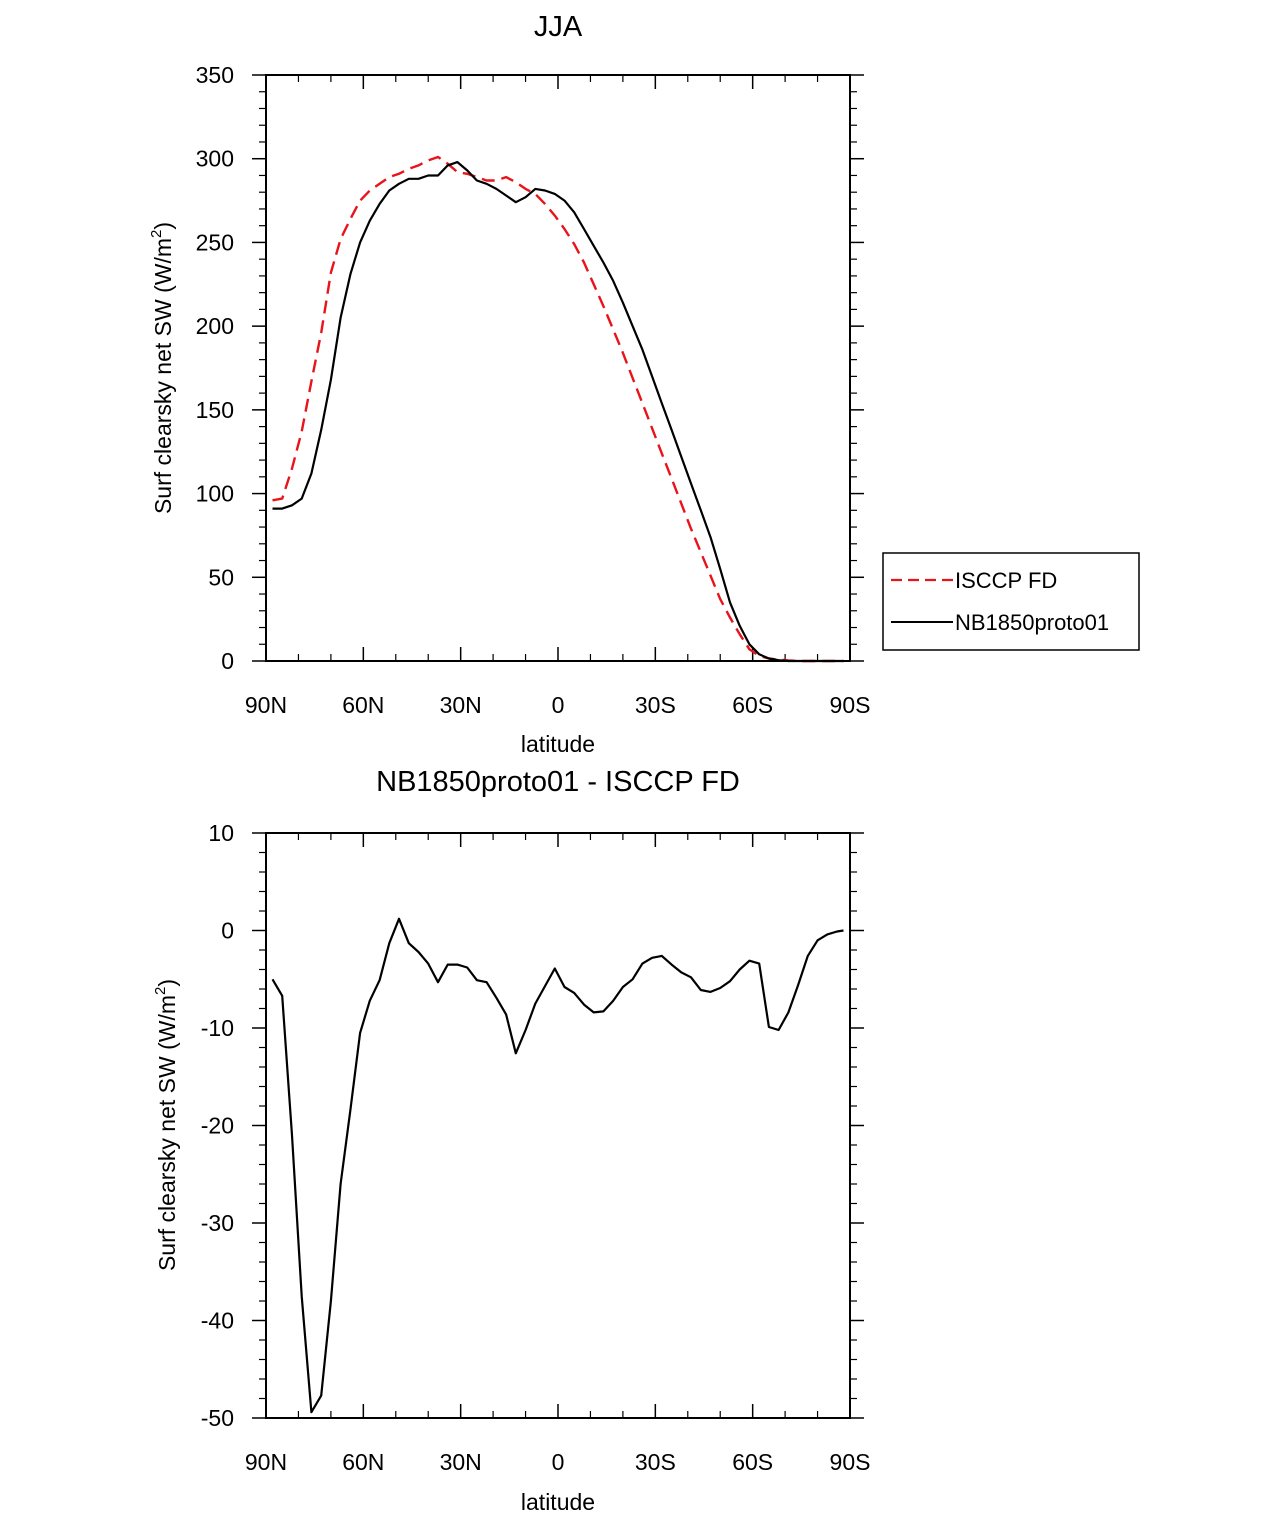 The height and width of the screenshot is (1517, 1285). Describe the element at coordinates (215, 326) in the screenshot. I see `top-y-tick-label: 200` at that location.